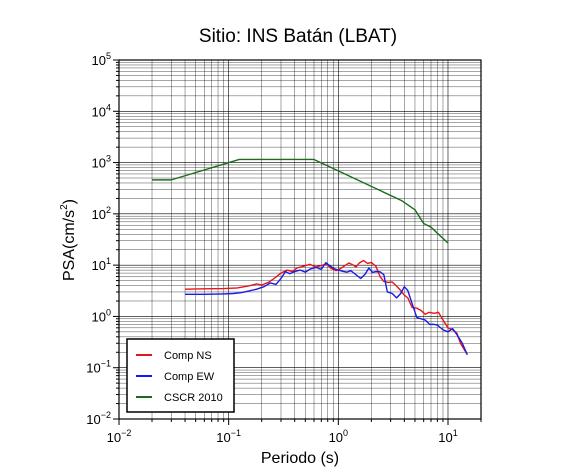 This screenshot has height=475, width=586. What do you see at coordinates (108, 56) in the screenshot?
I see `y-tick-label-exp: 5` at bounding box center [108, 56].